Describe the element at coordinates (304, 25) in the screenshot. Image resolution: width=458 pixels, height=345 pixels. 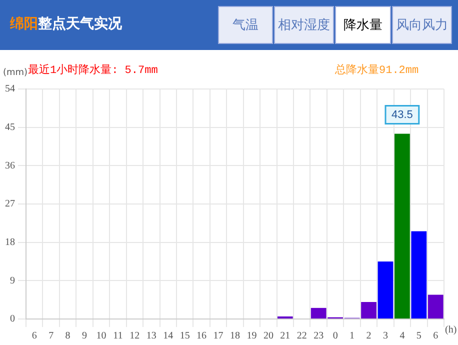
I see `text: 相对湿度` at that location.